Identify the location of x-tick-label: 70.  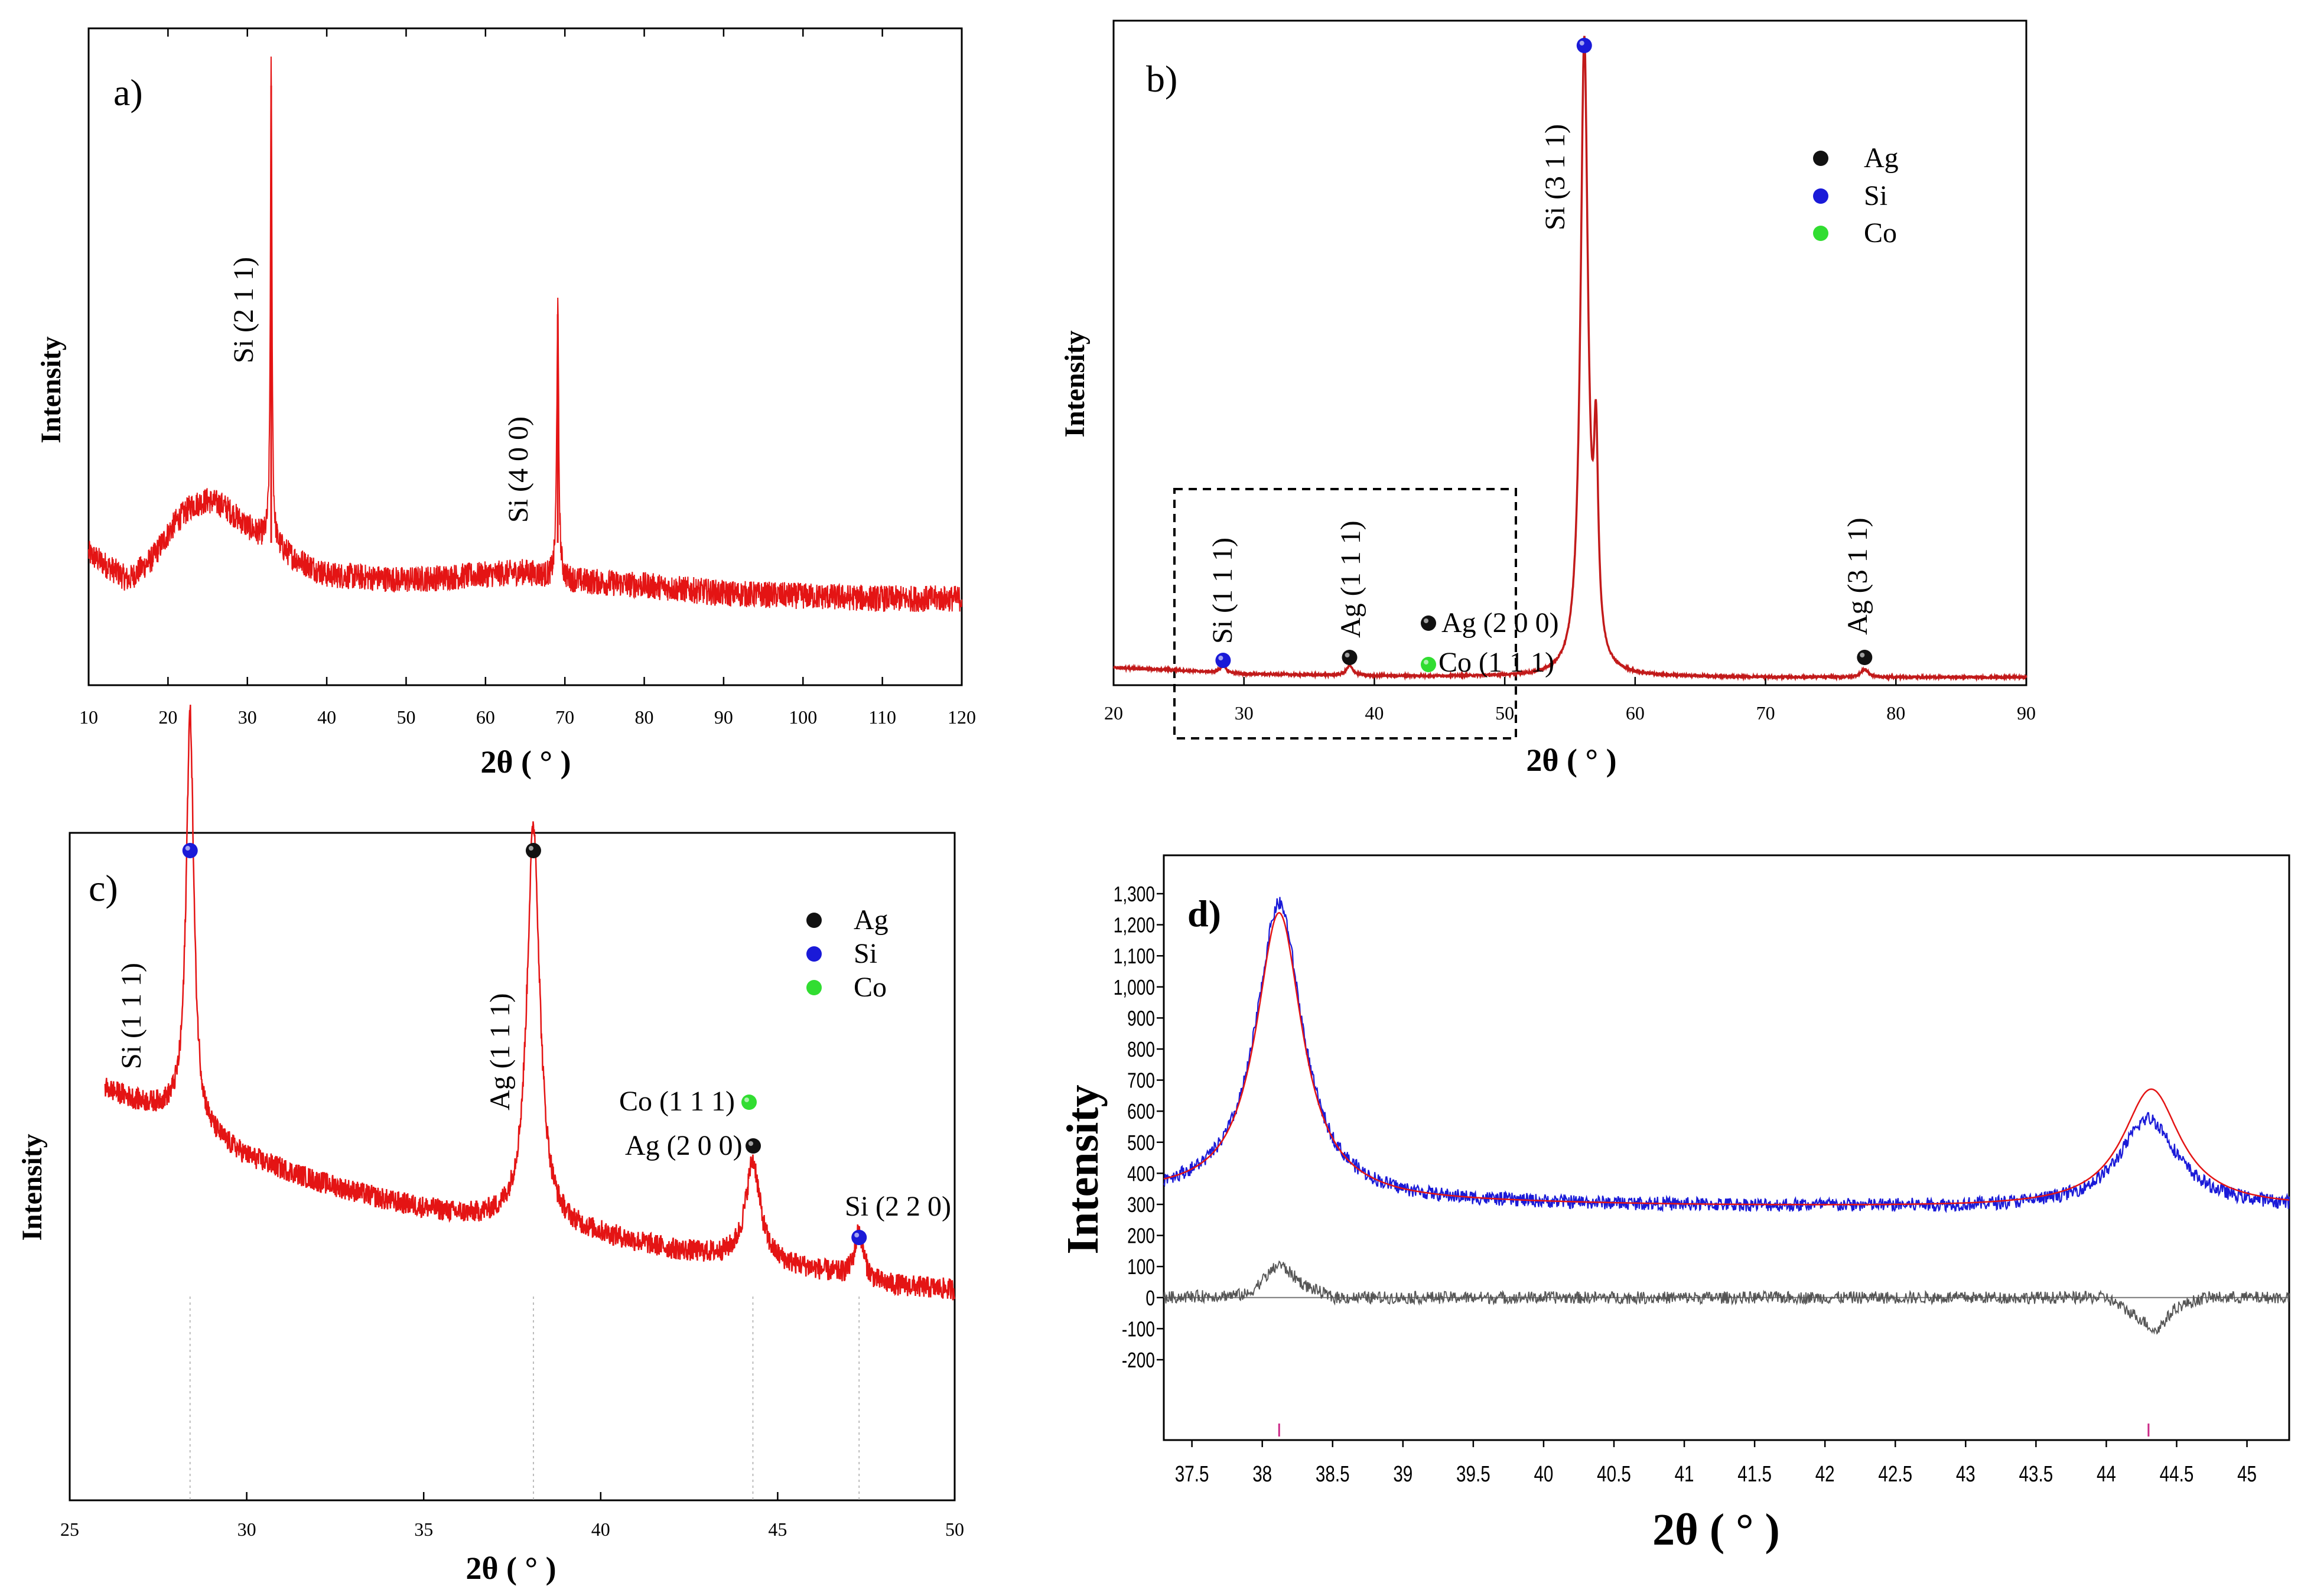
(564, 717).